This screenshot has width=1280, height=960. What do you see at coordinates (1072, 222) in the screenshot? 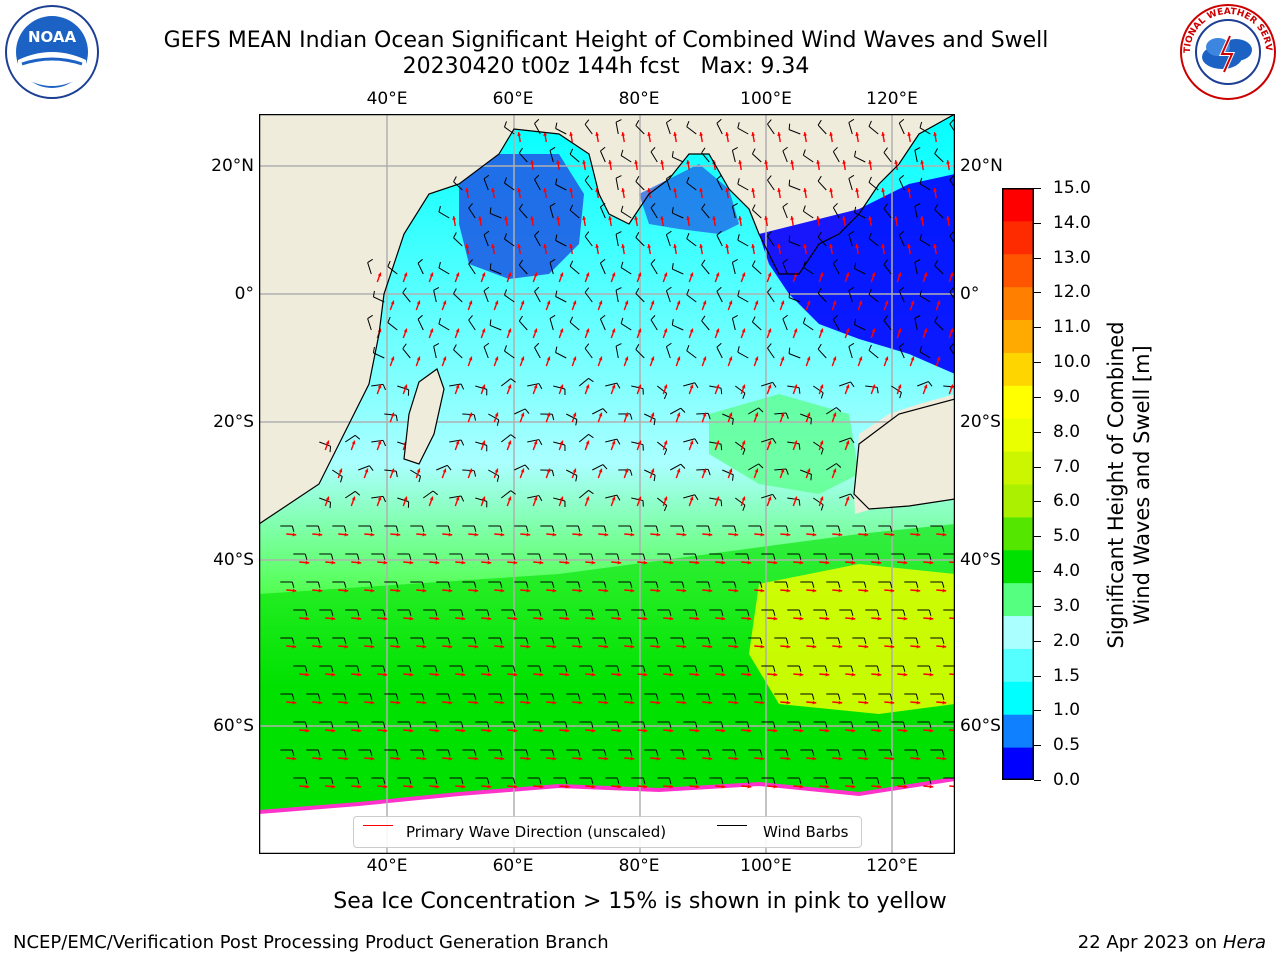
I see `colorbar-tick-label: 14.0` at bounding box center [1072, 222].